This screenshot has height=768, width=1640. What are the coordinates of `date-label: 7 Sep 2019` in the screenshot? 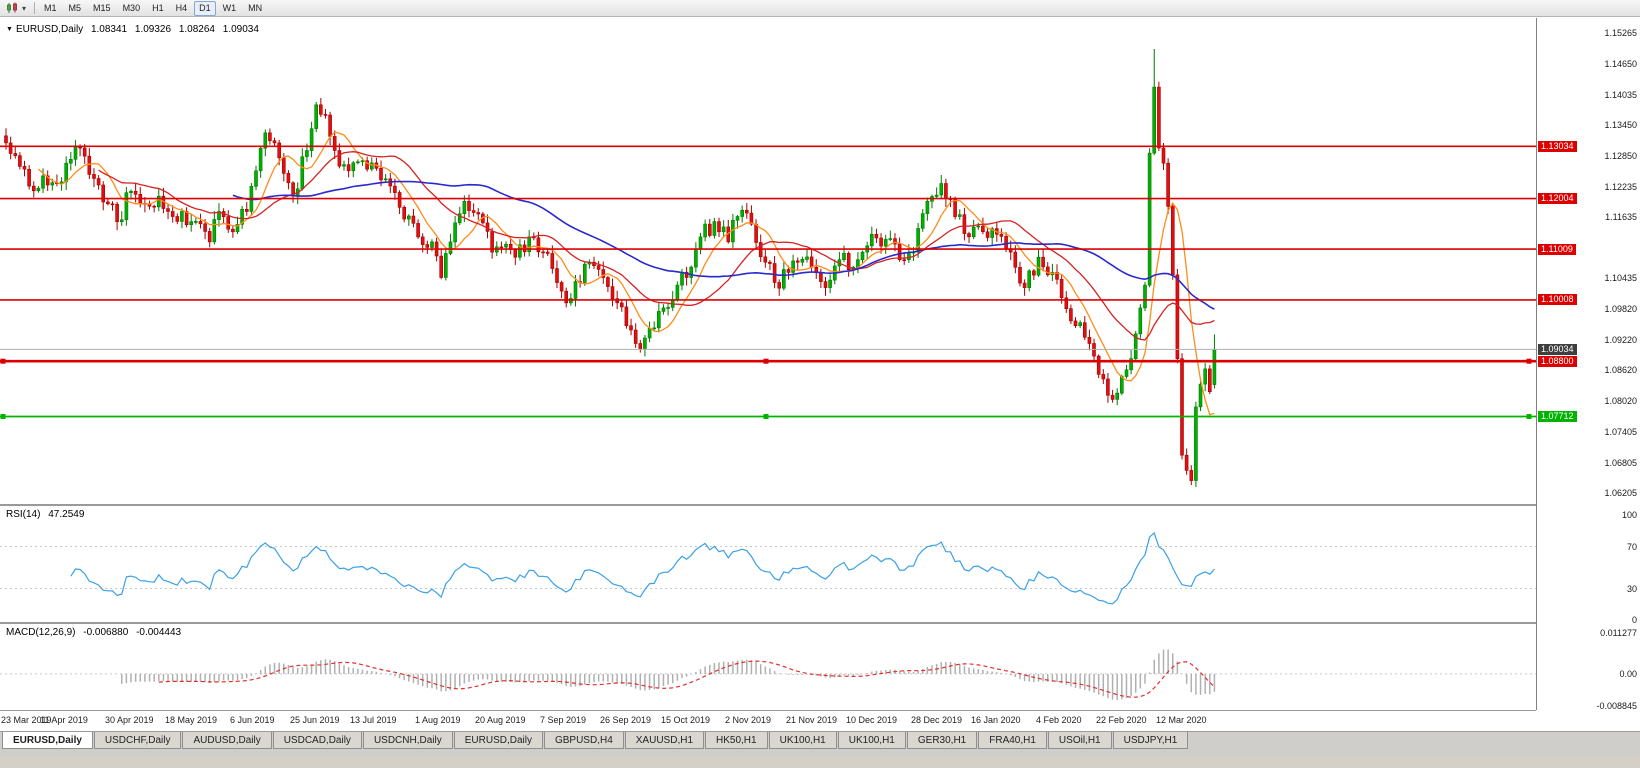 It's located at (563, 720).